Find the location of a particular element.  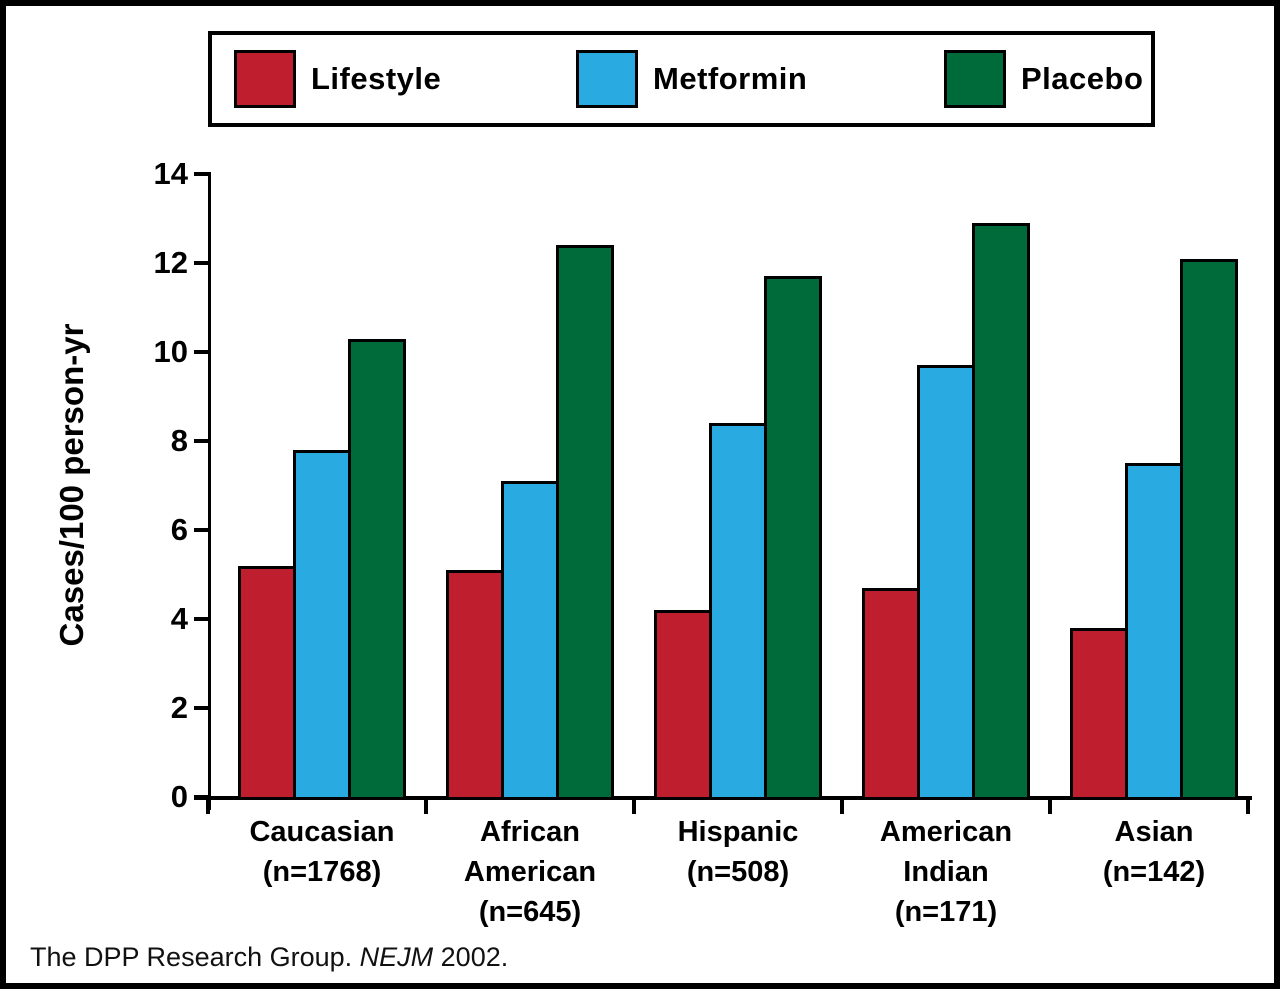

legend-swatch-metformin is located at coordinates (607, 79).